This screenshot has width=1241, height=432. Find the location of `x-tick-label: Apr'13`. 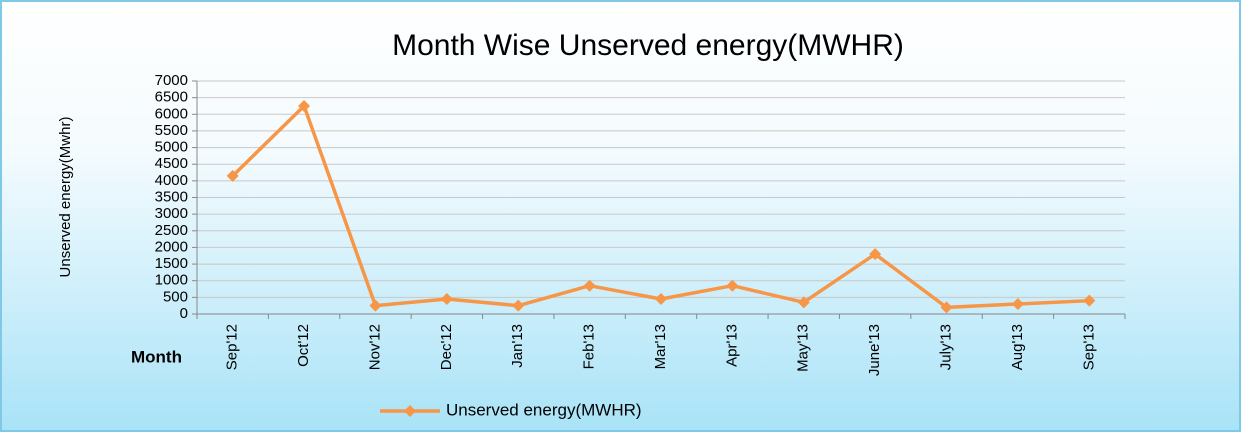

x-tick-label: Apr'13 is located at coordinates (731, 345).